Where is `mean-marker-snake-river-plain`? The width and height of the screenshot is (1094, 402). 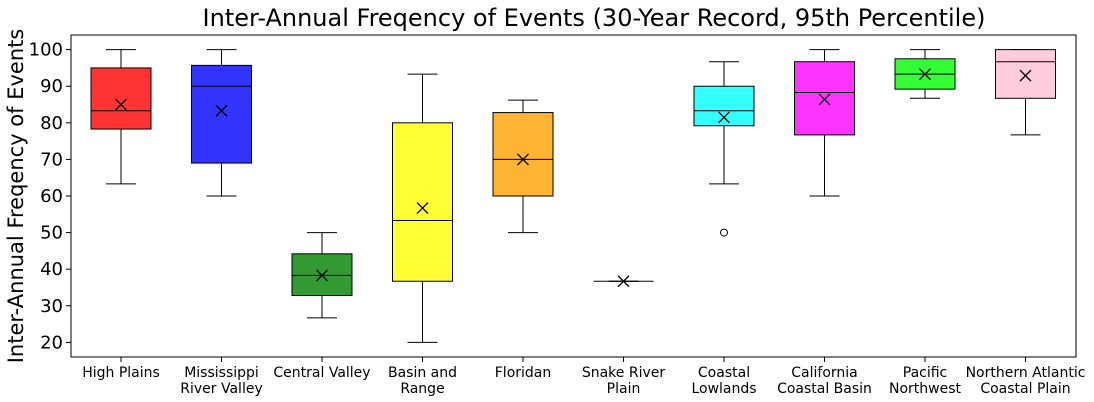 mean-marker-snake-river-plain is located at coordinates (623, 281).